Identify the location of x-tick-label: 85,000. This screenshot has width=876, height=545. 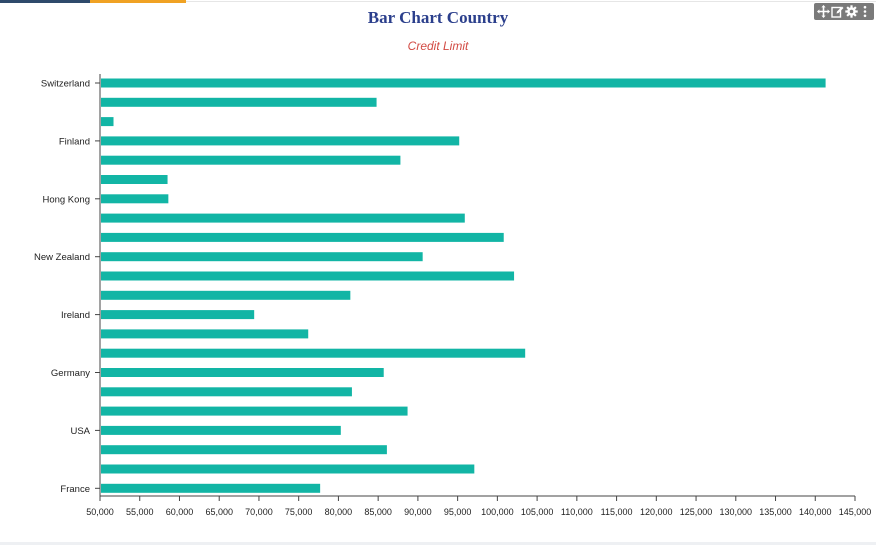
(378, 512).